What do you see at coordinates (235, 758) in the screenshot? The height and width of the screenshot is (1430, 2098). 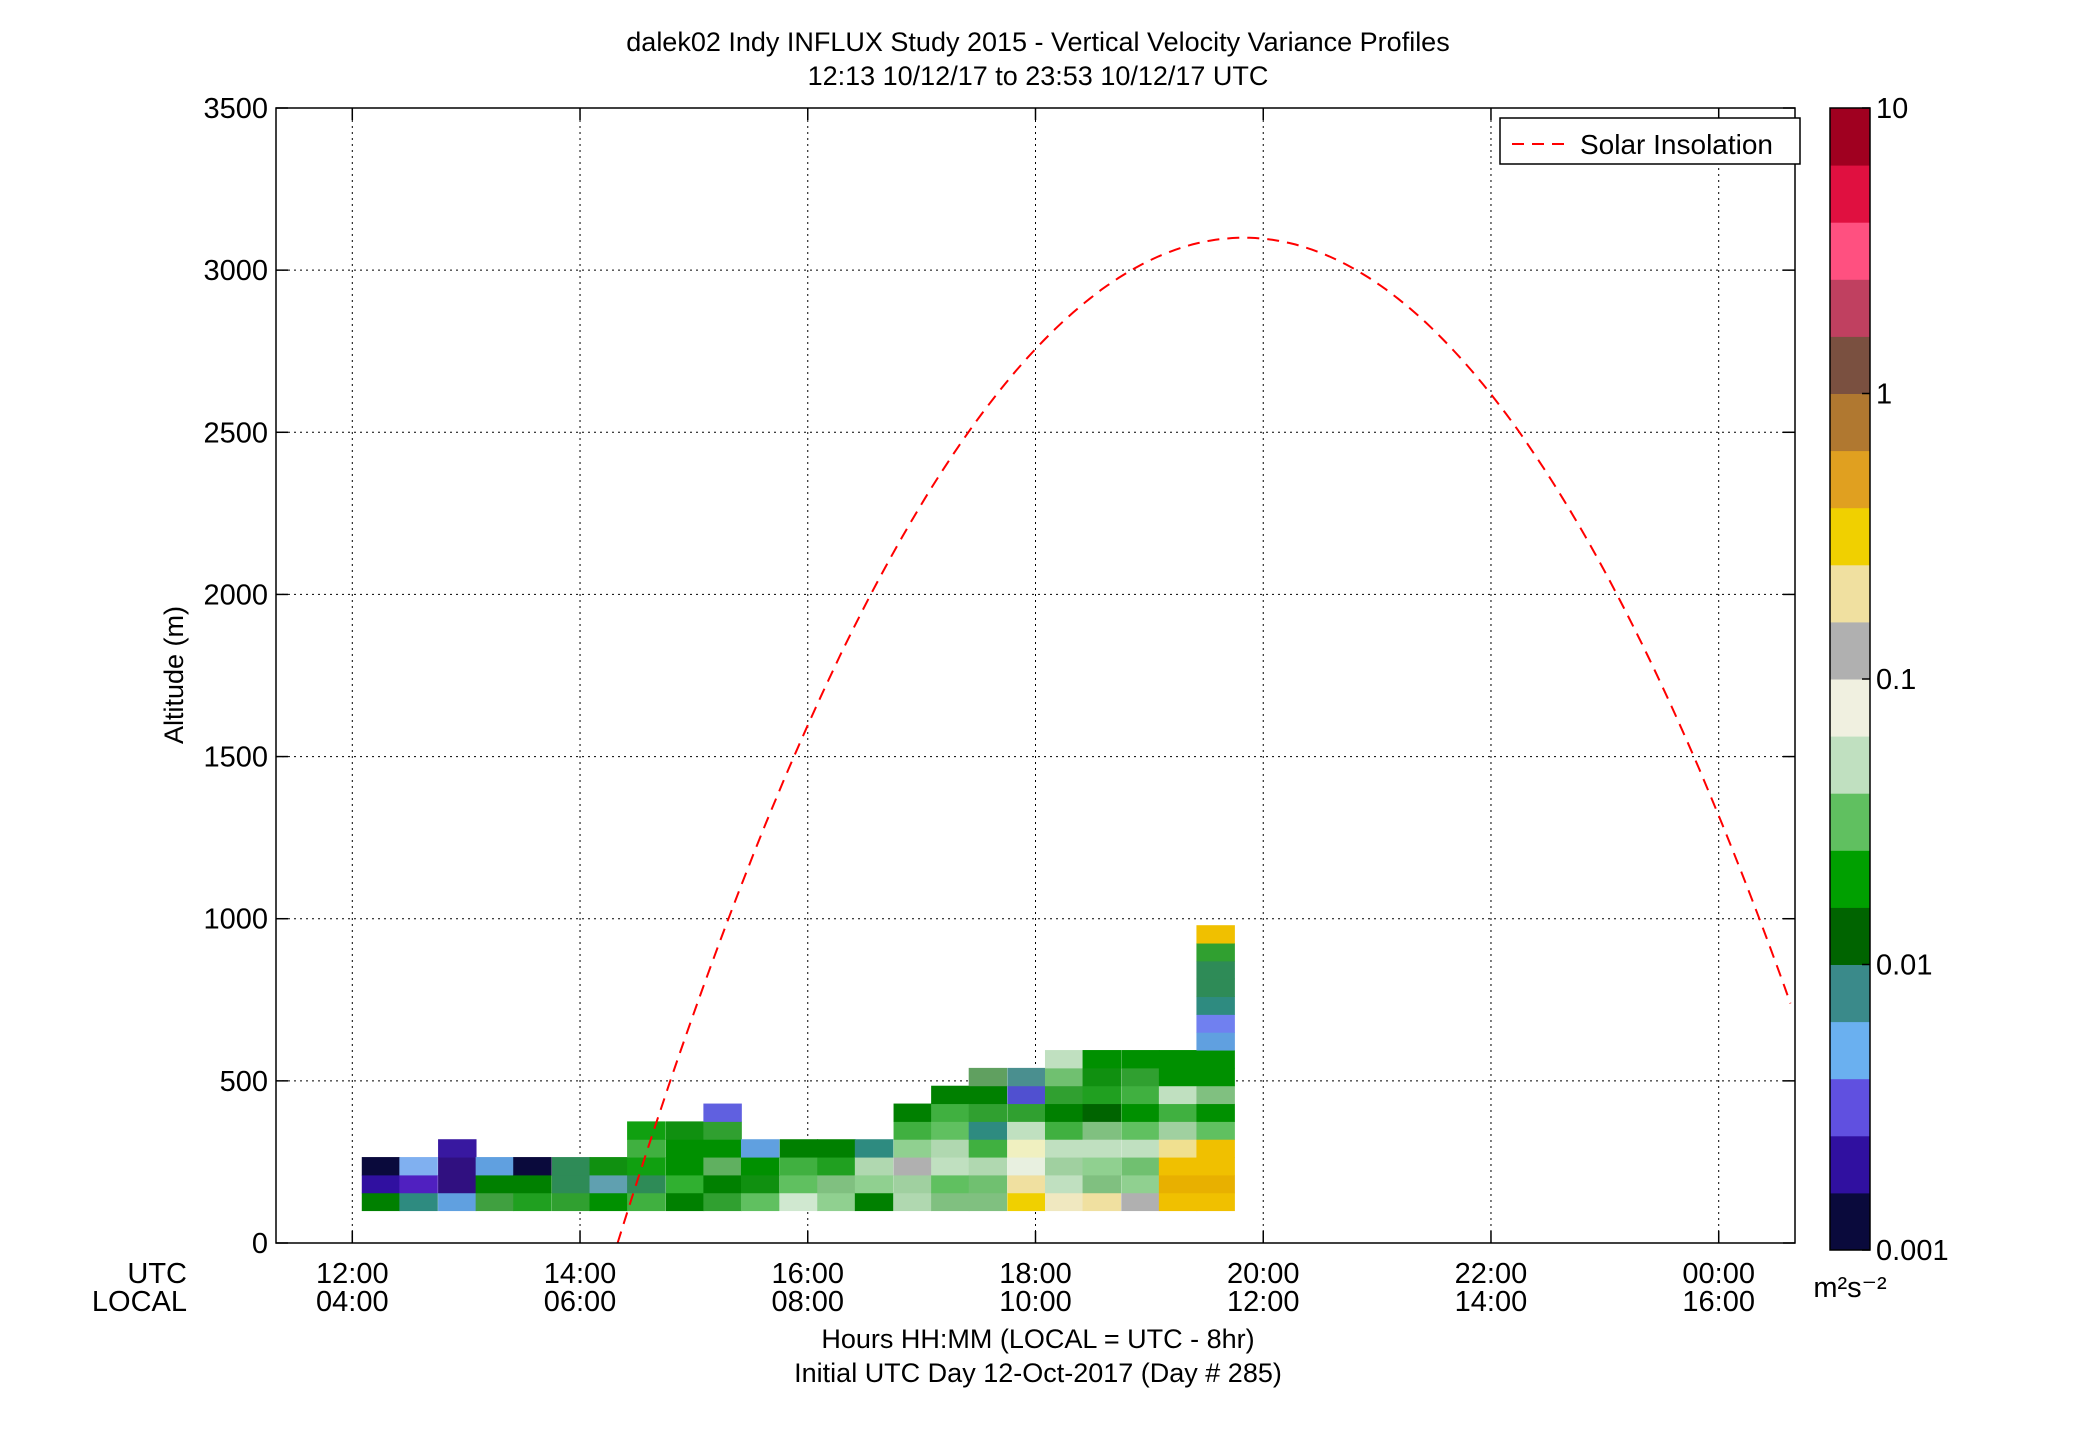 I see `y-tick-label: 1500` at bounding box center [235, 758].